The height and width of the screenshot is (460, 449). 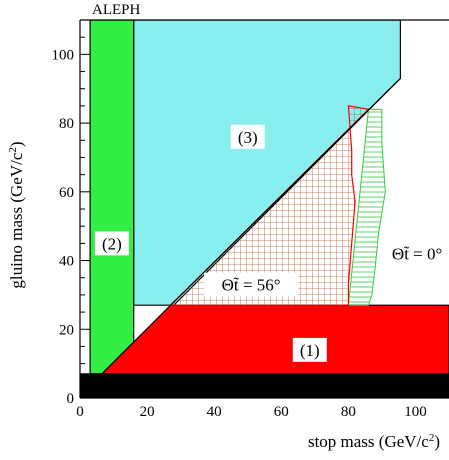 I want to click on y-tick-label: 80, so click(x=66, y=124).